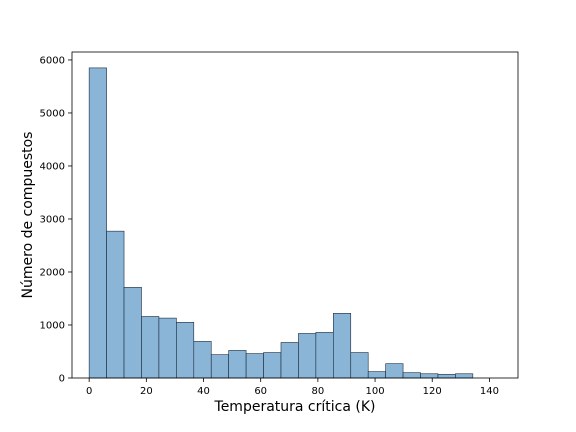 Image resolution: width=576 pixels, height=432 pixels. What do you see at coordinates (62, 379) in the screenshot?
I see `y-tick-label: 0` at bounding box center [62, 379].